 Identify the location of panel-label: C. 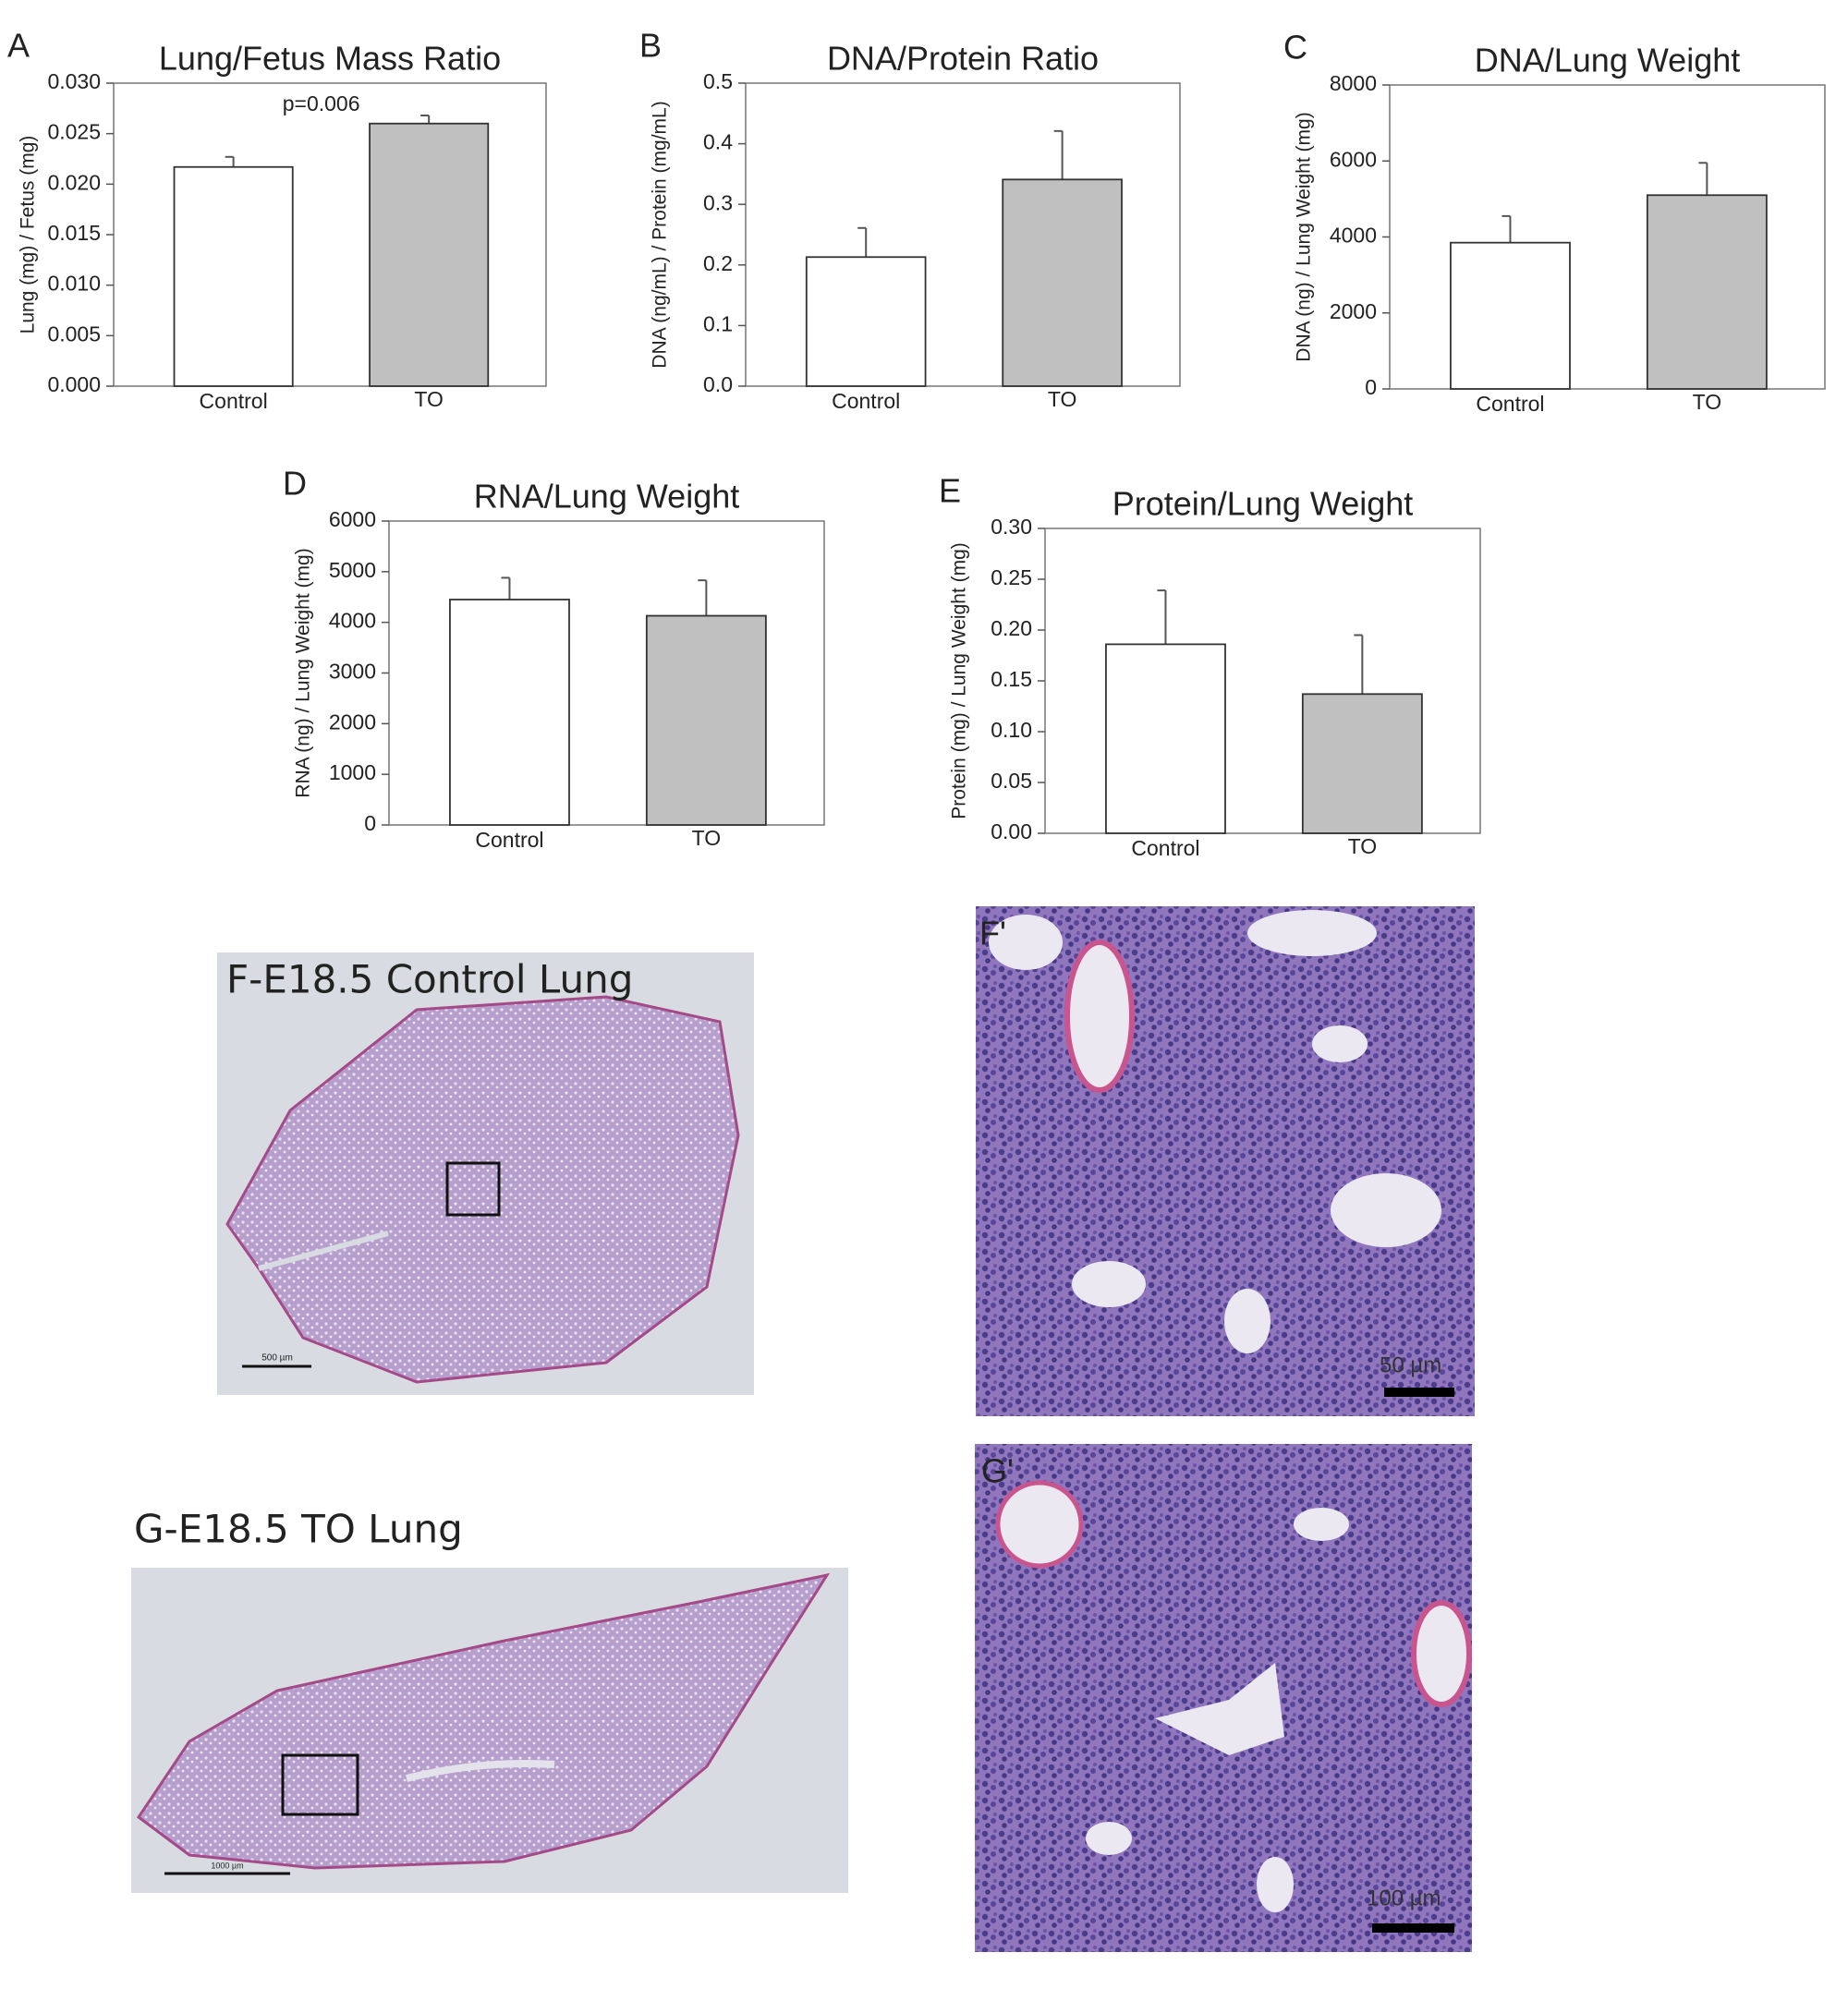
(1295, 48).